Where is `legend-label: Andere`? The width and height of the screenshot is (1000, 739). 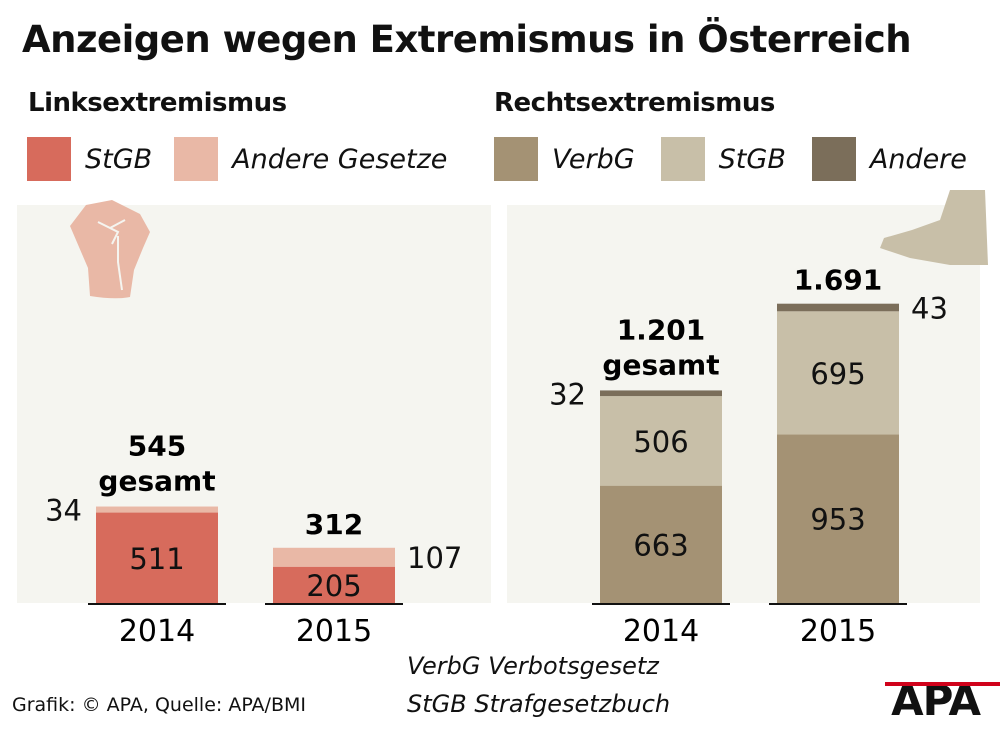 legend-label: Andere is located at coordinates (918, 159).